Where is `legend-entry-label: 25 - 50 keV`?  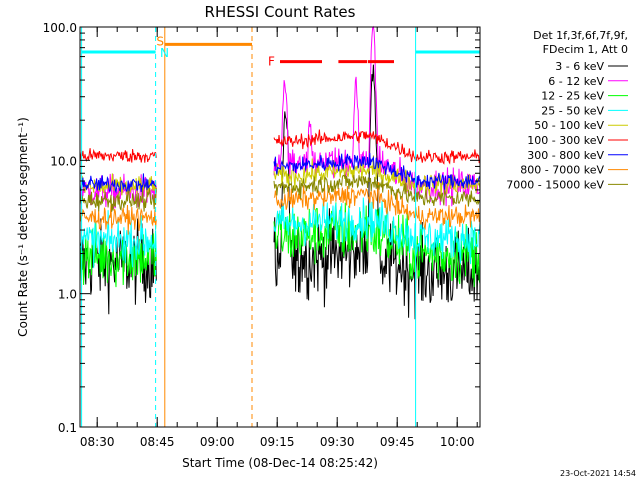
legend-entry-label: 25 - 50 keV is located at coordinates (572, 110).